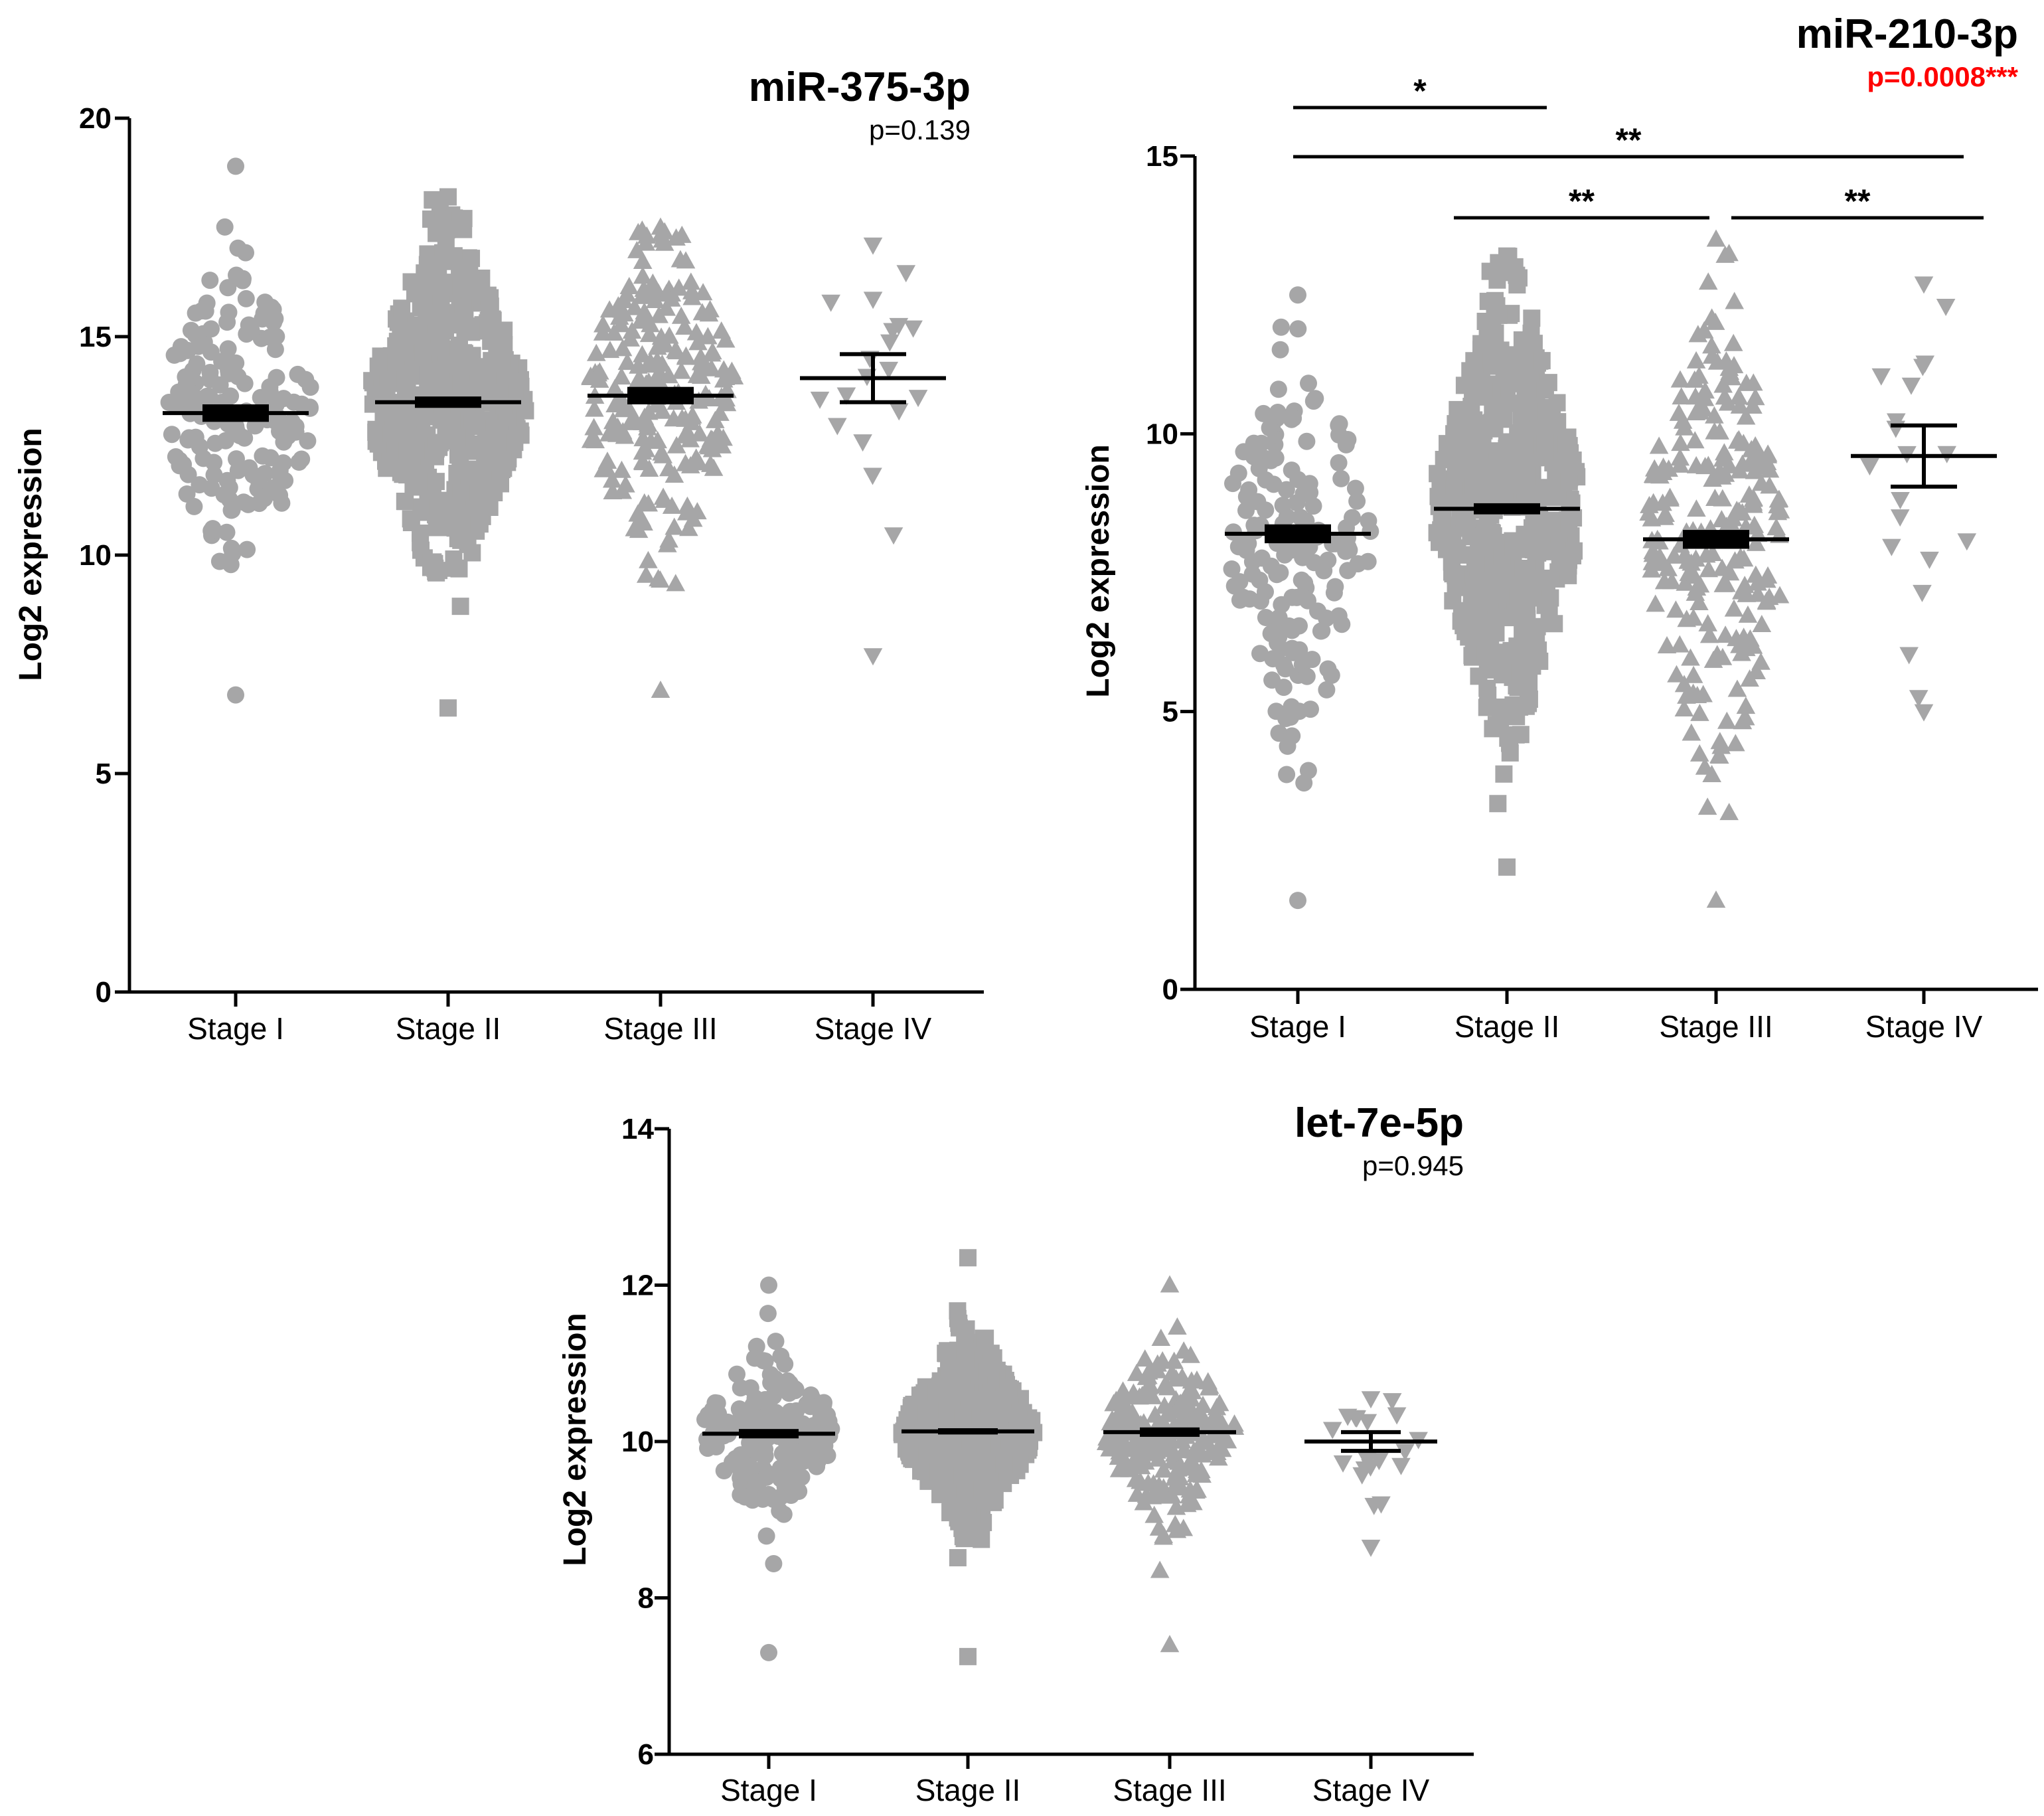  I want to click on y-tick-label: 20, so click(95, 118).